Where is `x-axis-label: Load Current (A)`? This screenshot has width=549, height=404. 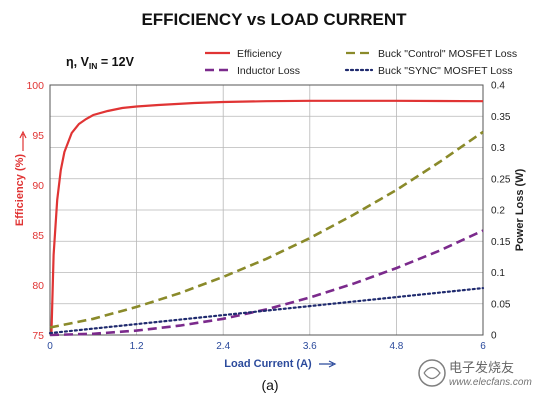
x-axis-label: Load Current (A) is located at coordinates (268, 364).